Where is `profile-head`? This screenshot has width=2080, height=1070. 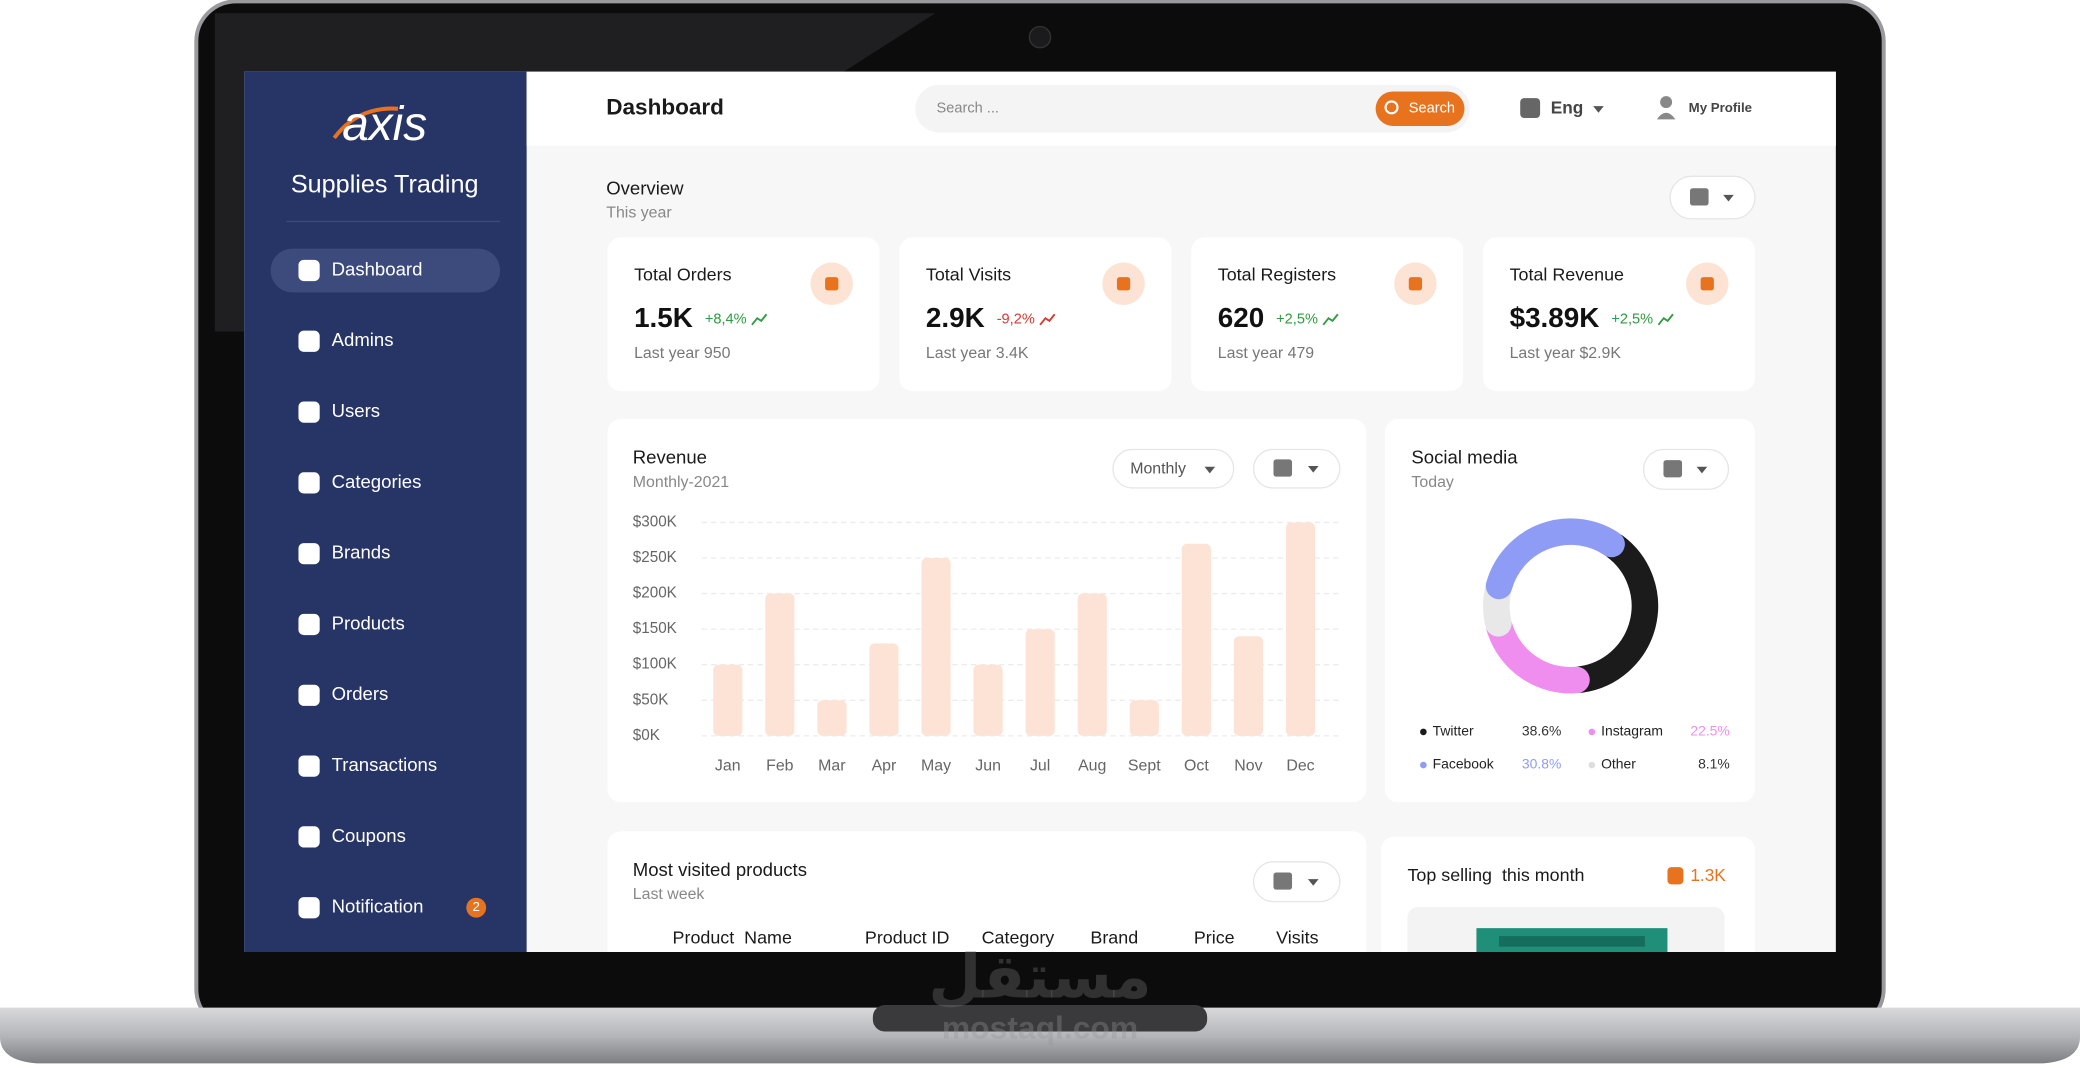 profile-head is located at coordinates (1666, 102).